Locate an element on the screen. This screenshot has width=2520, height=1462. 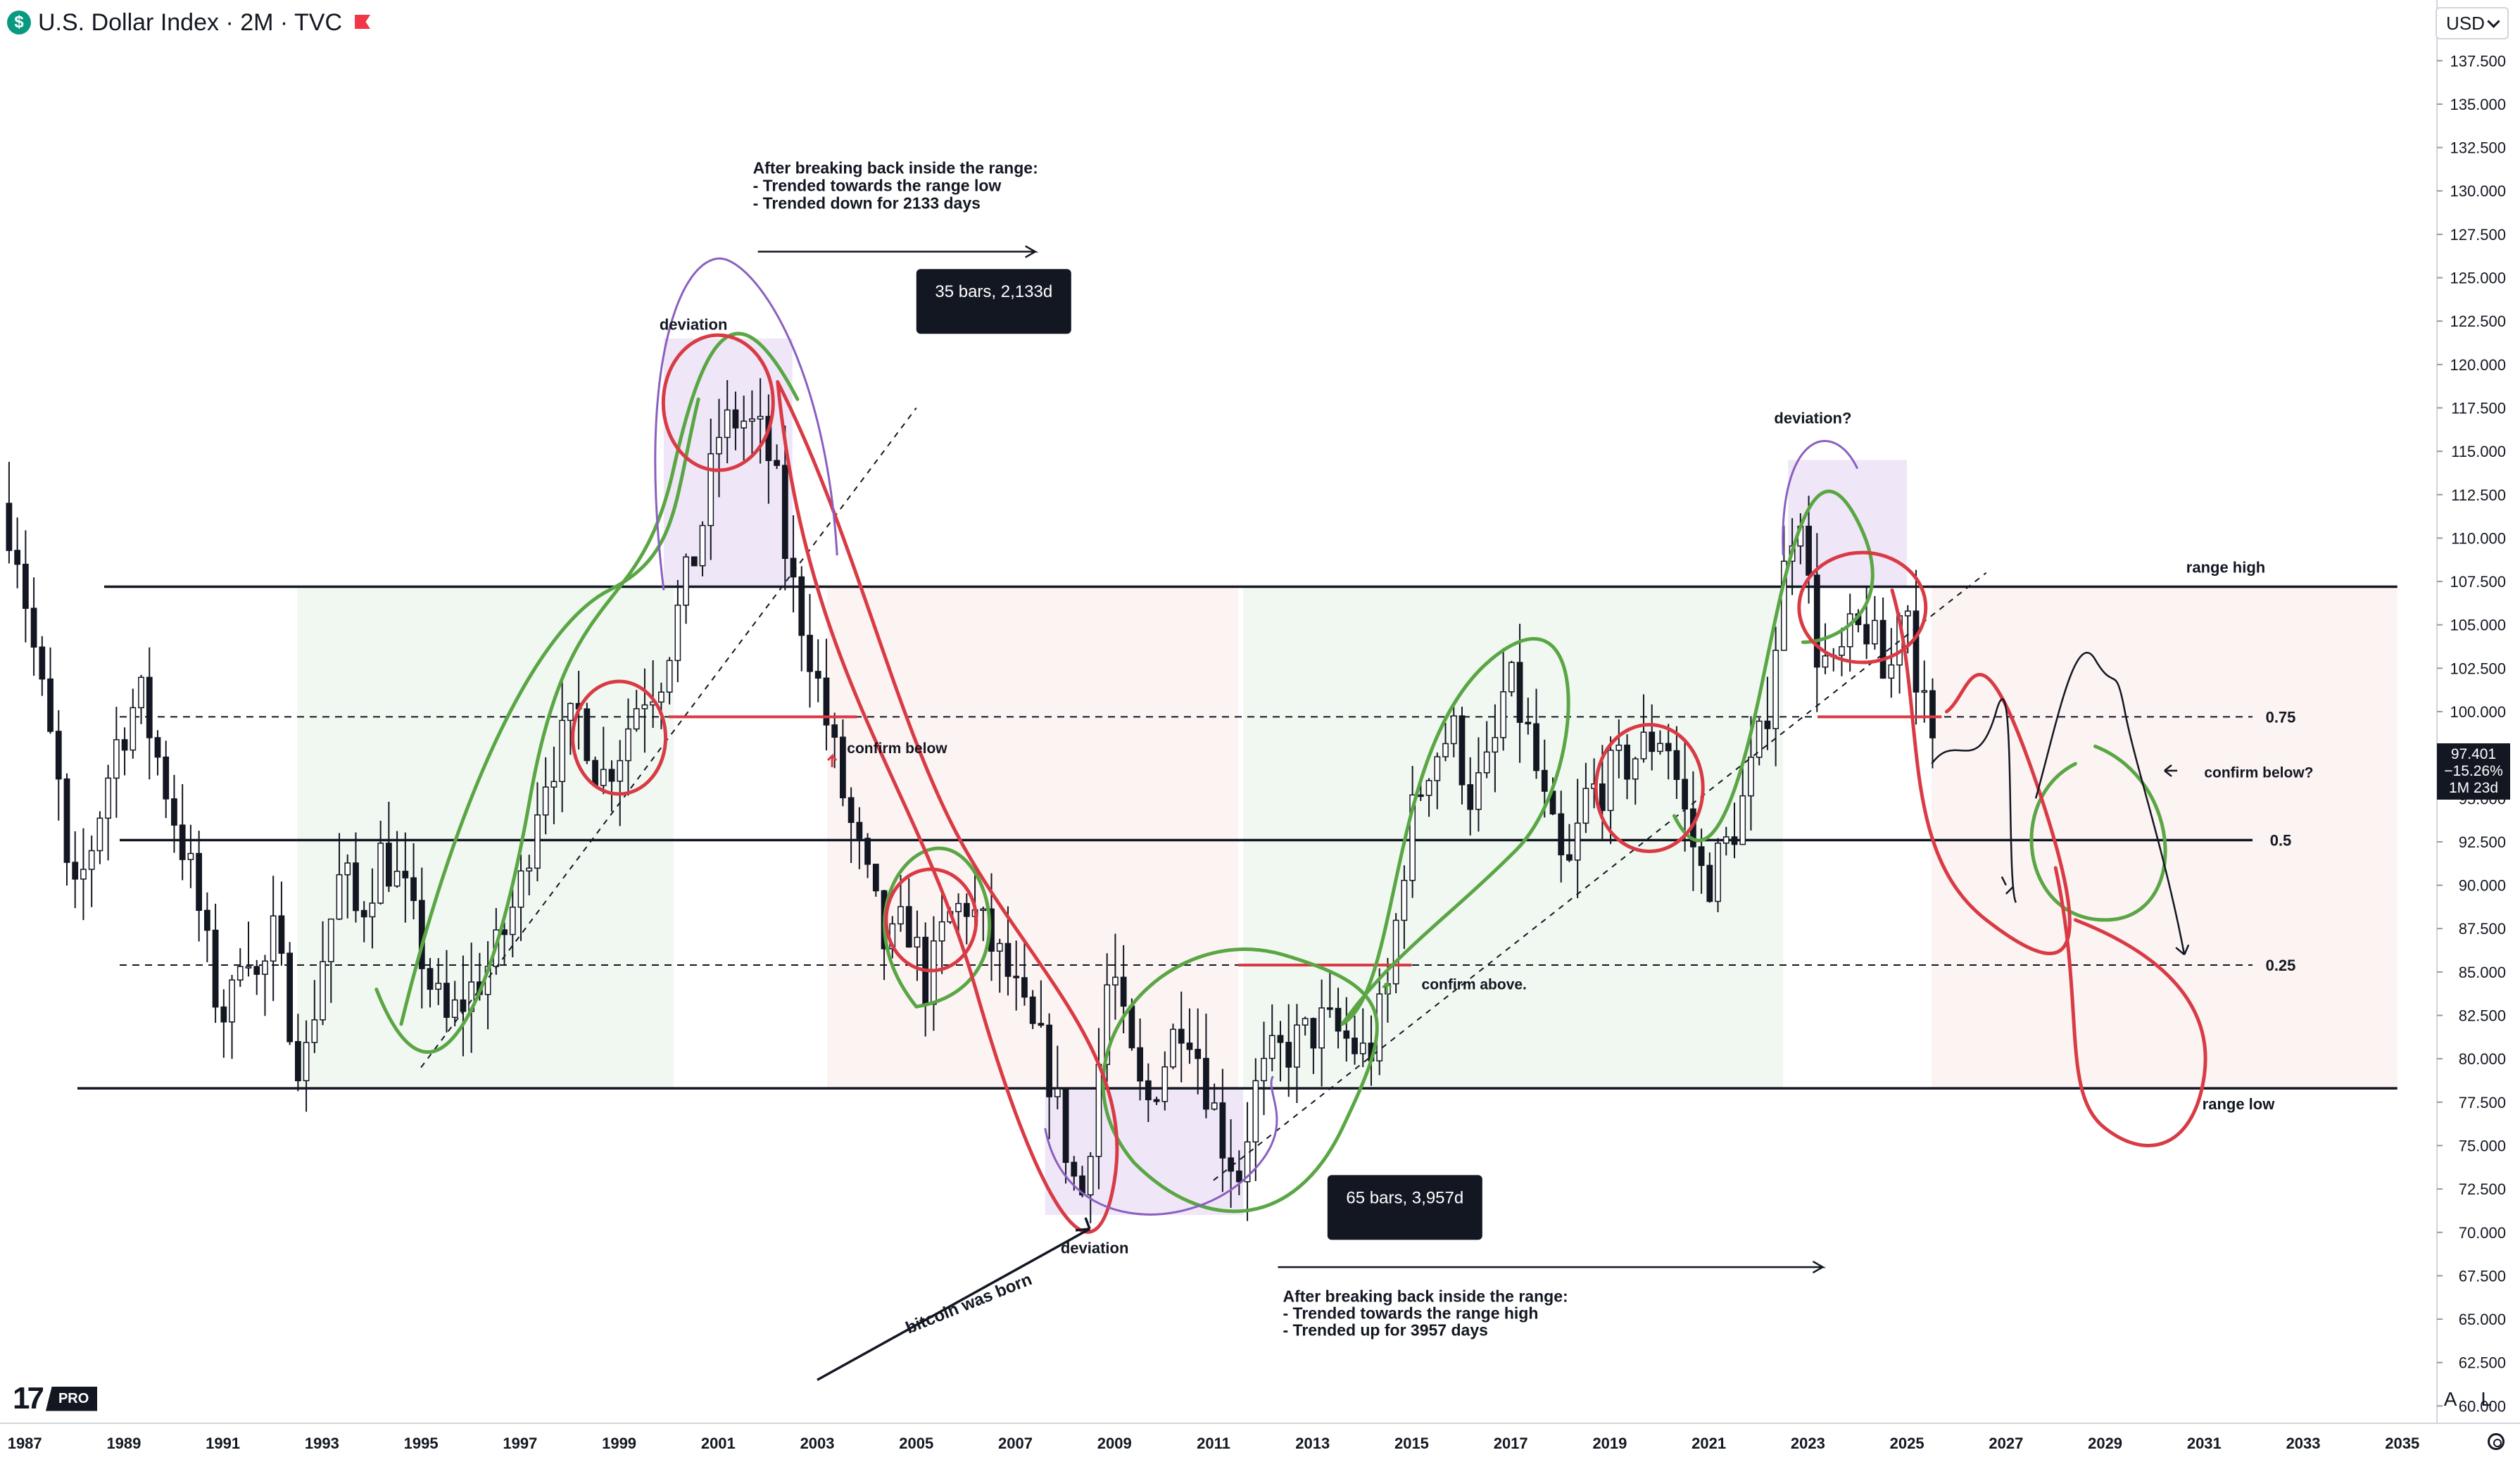
y-tick-label: 75.000 is located at coordinates (2483, 1145).